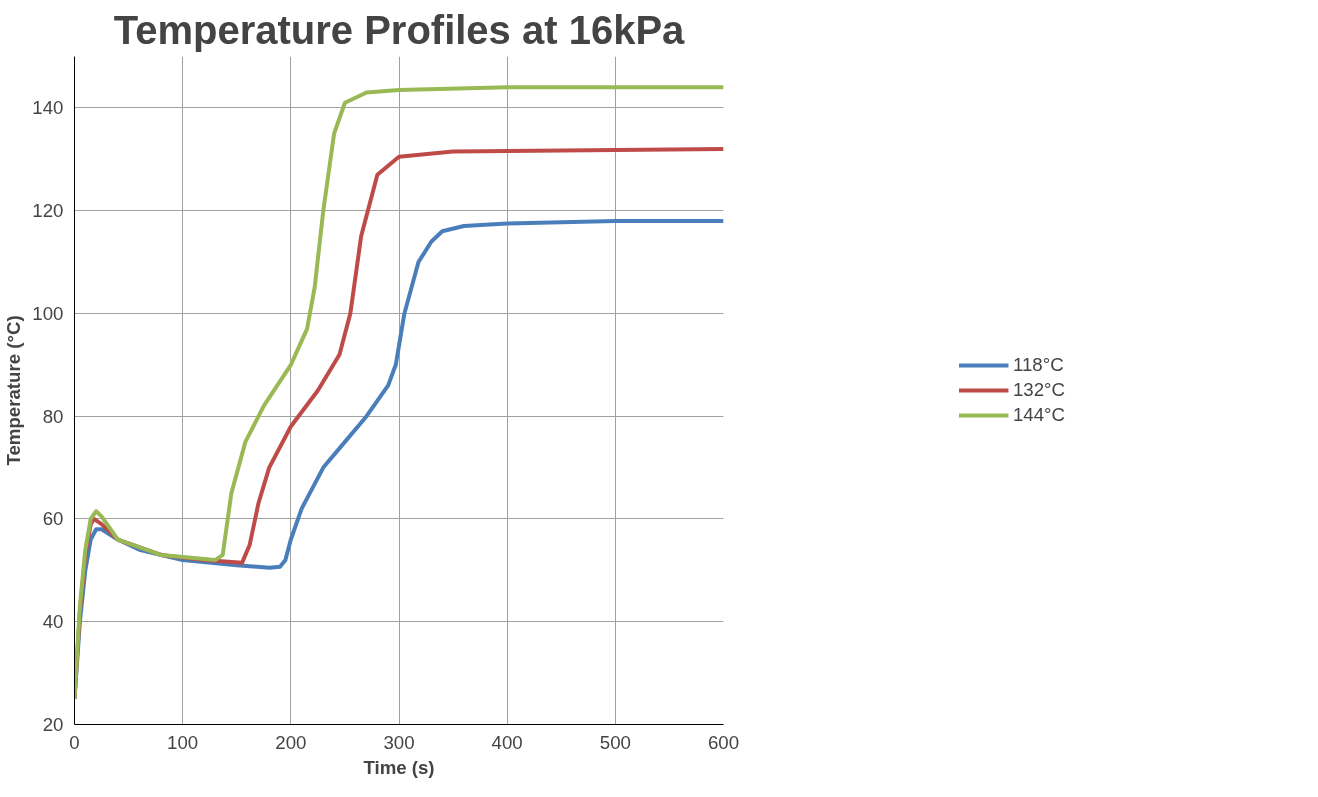  What do you see at coordinates (291, 742) in the screenshot?
I see `x-tick-label: 200` at bounding box center [291, 742].